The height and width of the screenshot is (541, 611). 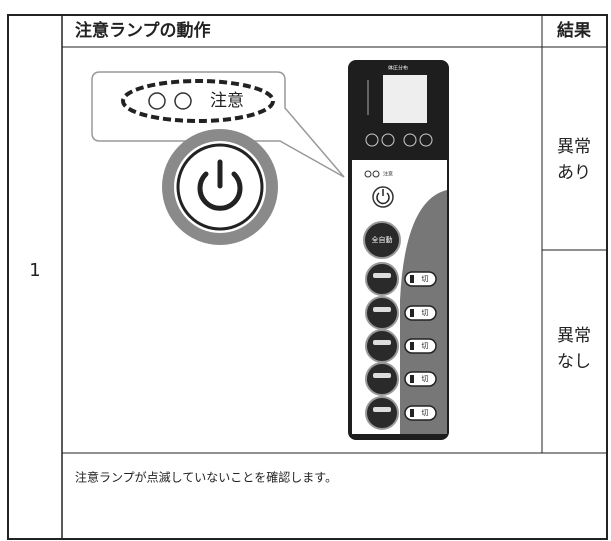 What do you see at coordinates (227, 101) in the screenshot?
I see `callout-label: 注意` at bounding box center [227, 101].